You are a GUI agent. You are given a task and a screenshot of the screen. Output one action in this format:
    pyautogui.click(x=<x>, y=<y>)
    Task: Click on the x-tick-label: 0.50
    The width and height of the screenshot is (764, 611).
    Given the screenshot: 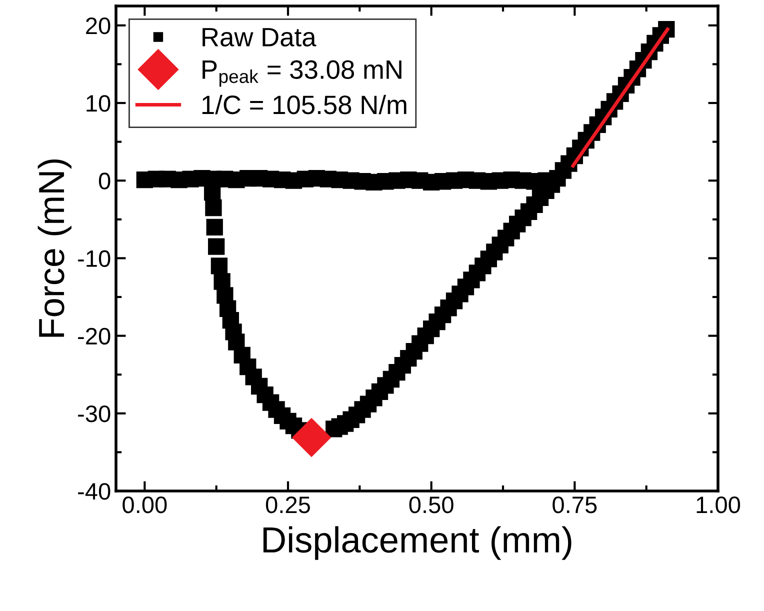 What is the action you would take?
    pyautogui.click(x=431, y=505)
    